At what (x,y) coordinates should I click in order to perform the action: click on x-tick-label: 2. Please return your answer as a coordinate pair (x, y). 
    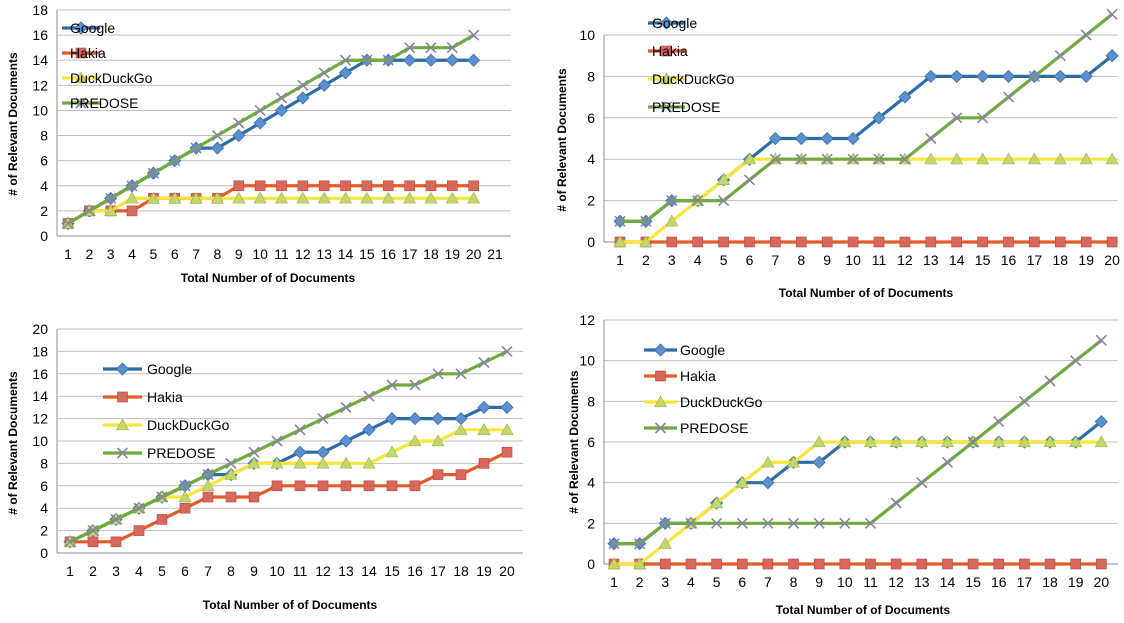
    Looking at the image, I should click on (89, 254).